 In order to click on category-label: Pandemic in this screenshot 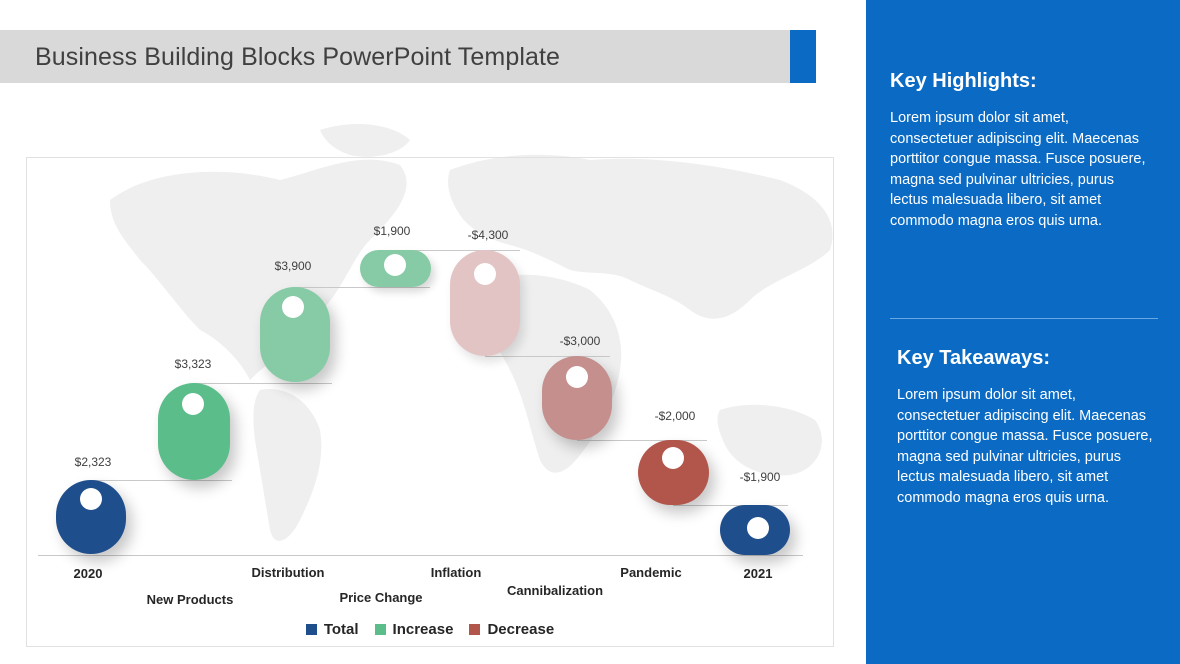, I will do `click(651, 572)`.